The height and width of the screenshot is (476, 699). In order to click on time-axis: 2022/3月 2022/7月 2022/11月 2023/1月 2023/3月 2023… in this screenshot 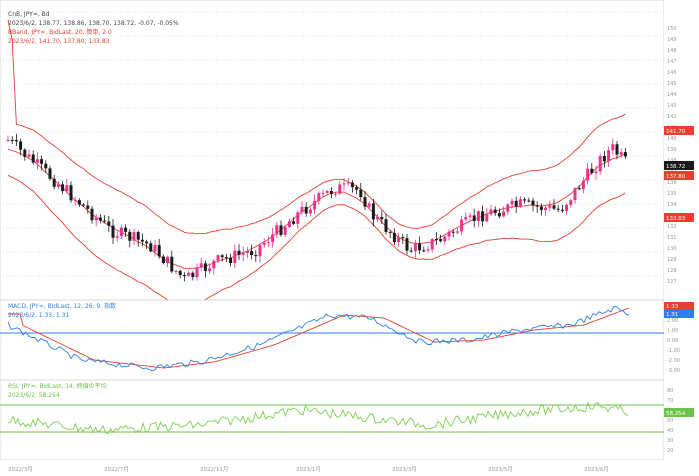, I will do `click(349, 468)`.